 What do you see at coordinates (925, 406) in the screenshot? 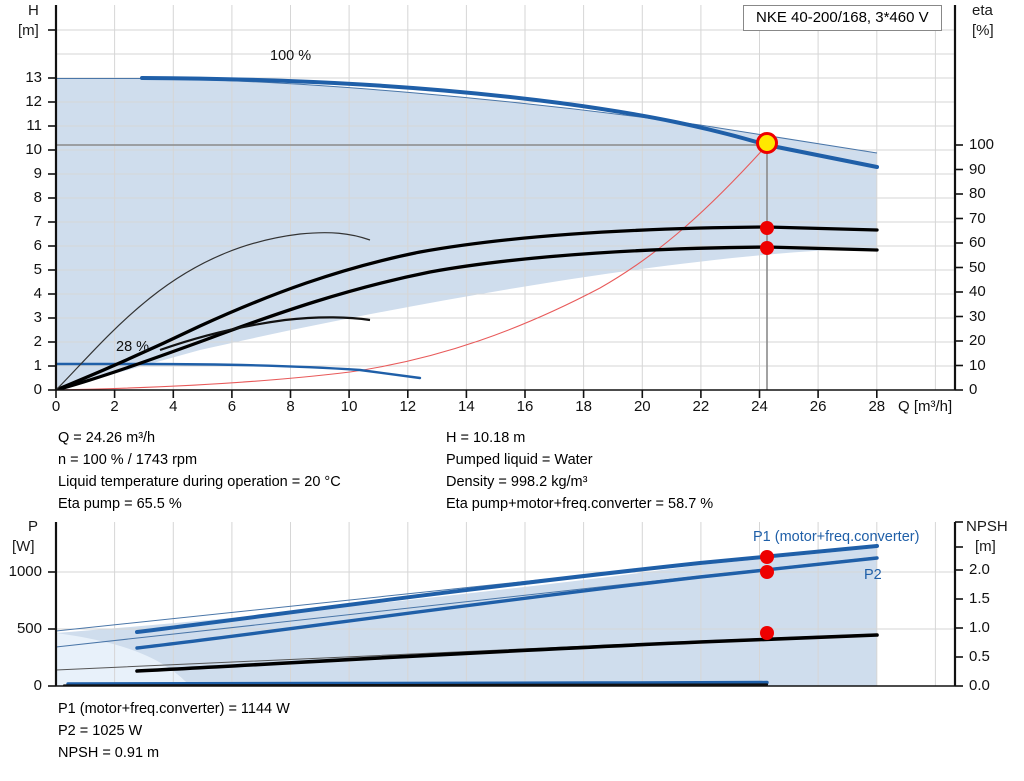
I see `top-x-axis-label: Q [m³/h]` at bounding box center [925, 406].